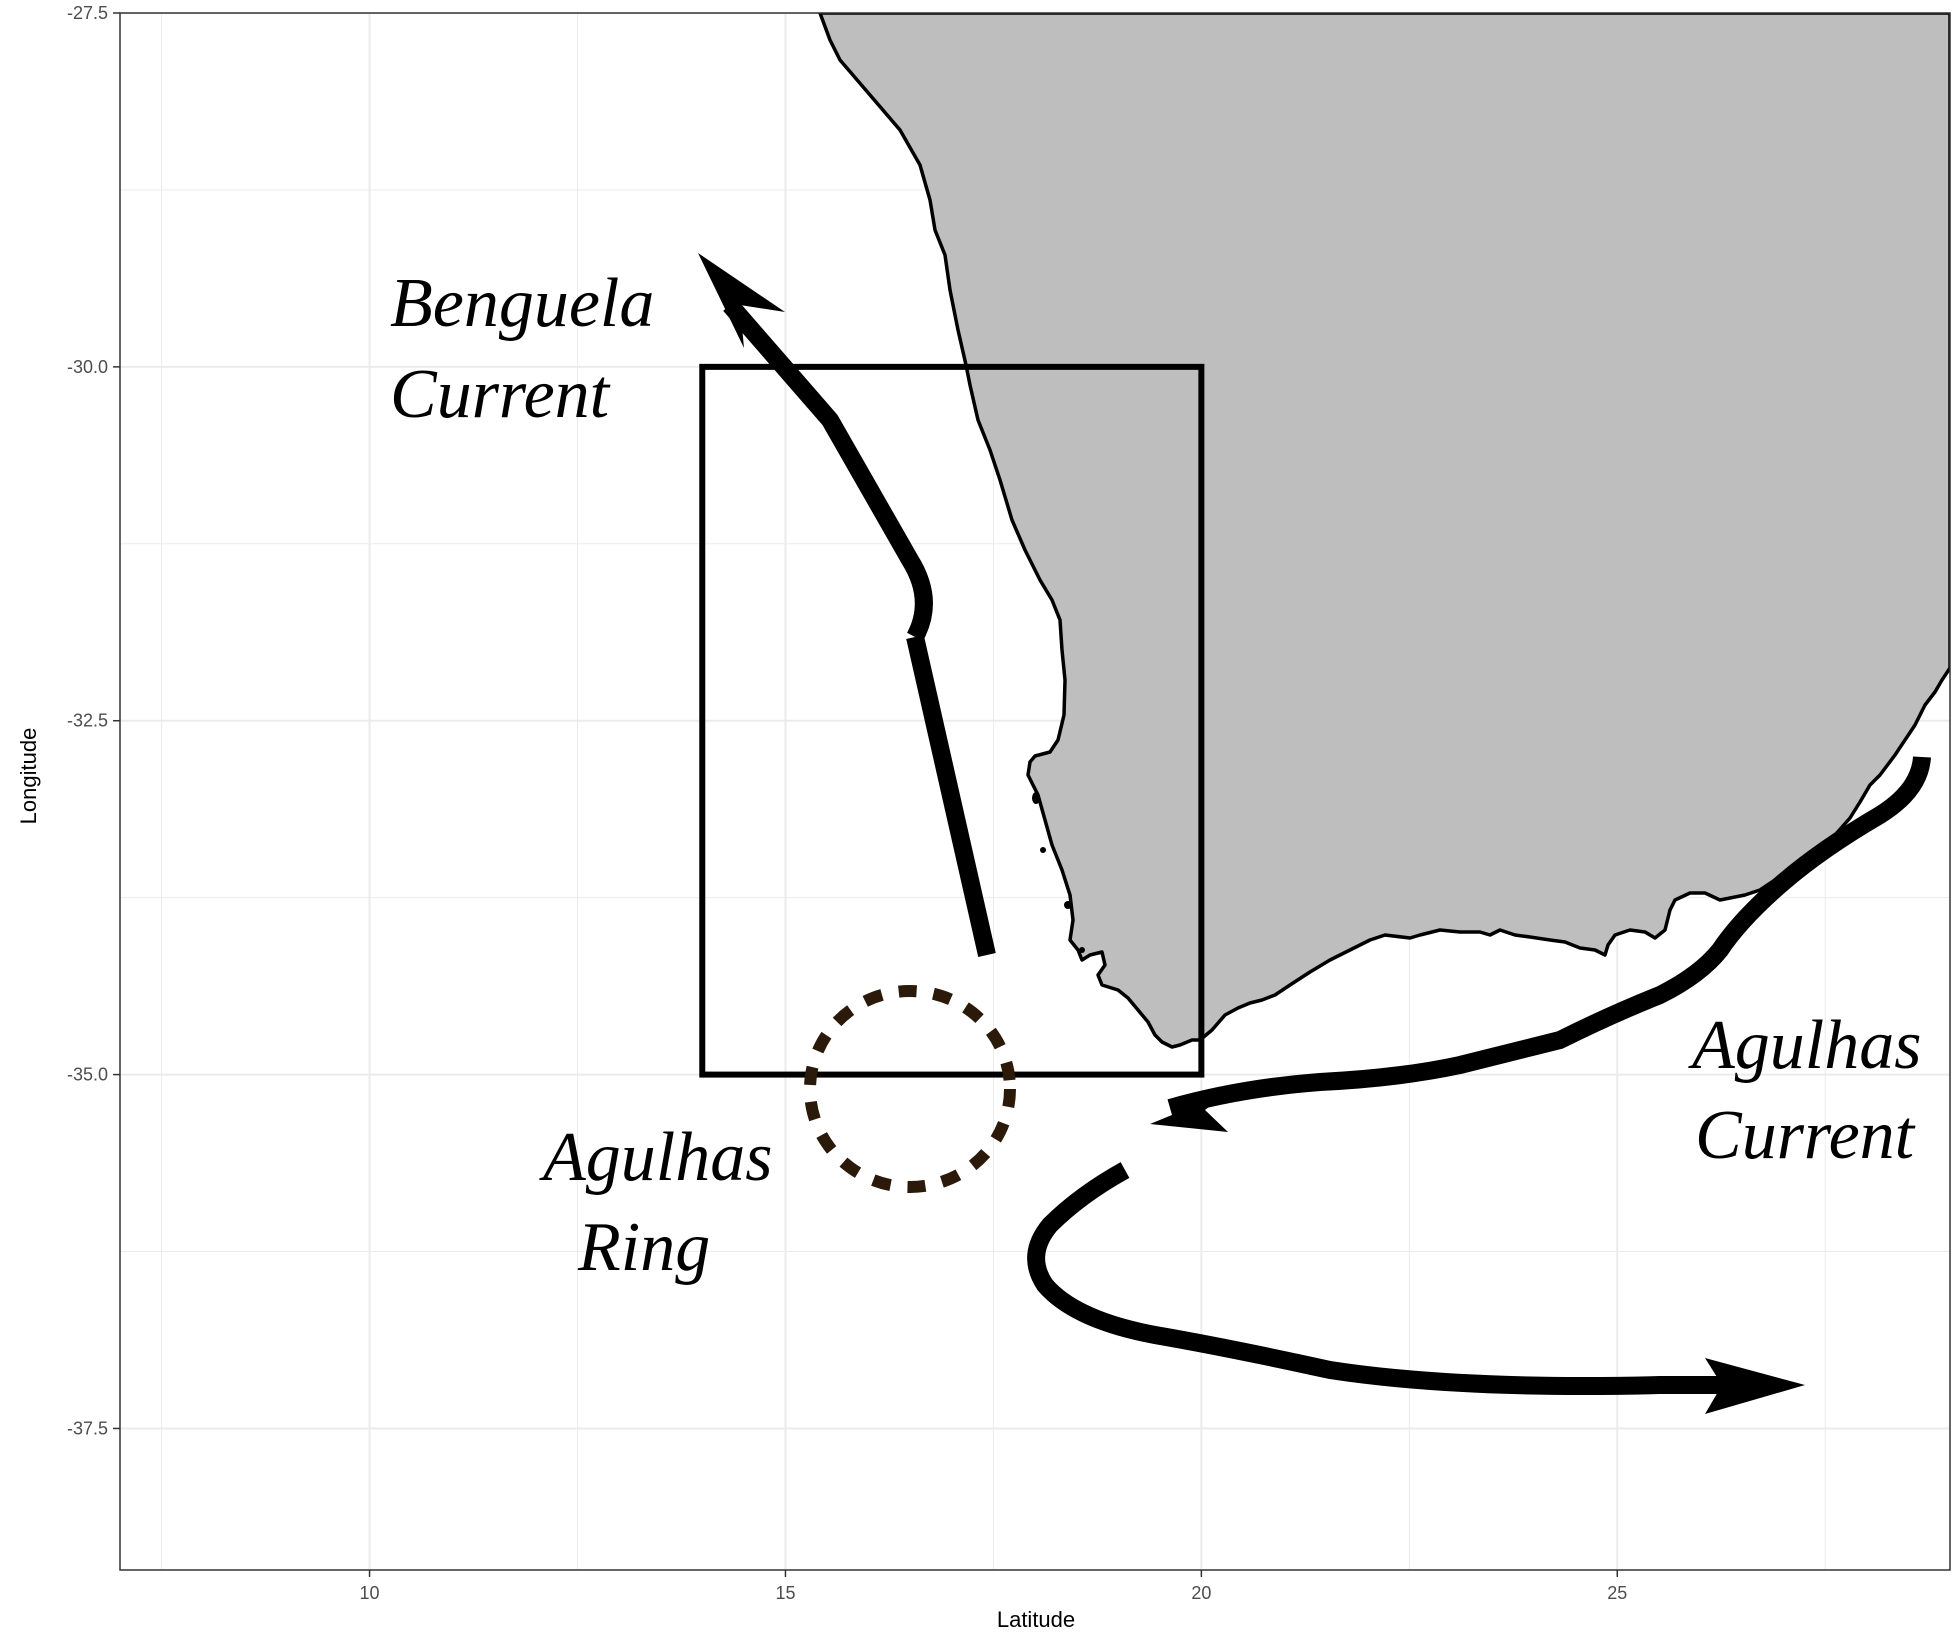 The image size is (1958, 1638). What do you see at coordinates (847, 605) in the screenshot?
I see `benguela-current-arrow` at bounding box center [847, 605].